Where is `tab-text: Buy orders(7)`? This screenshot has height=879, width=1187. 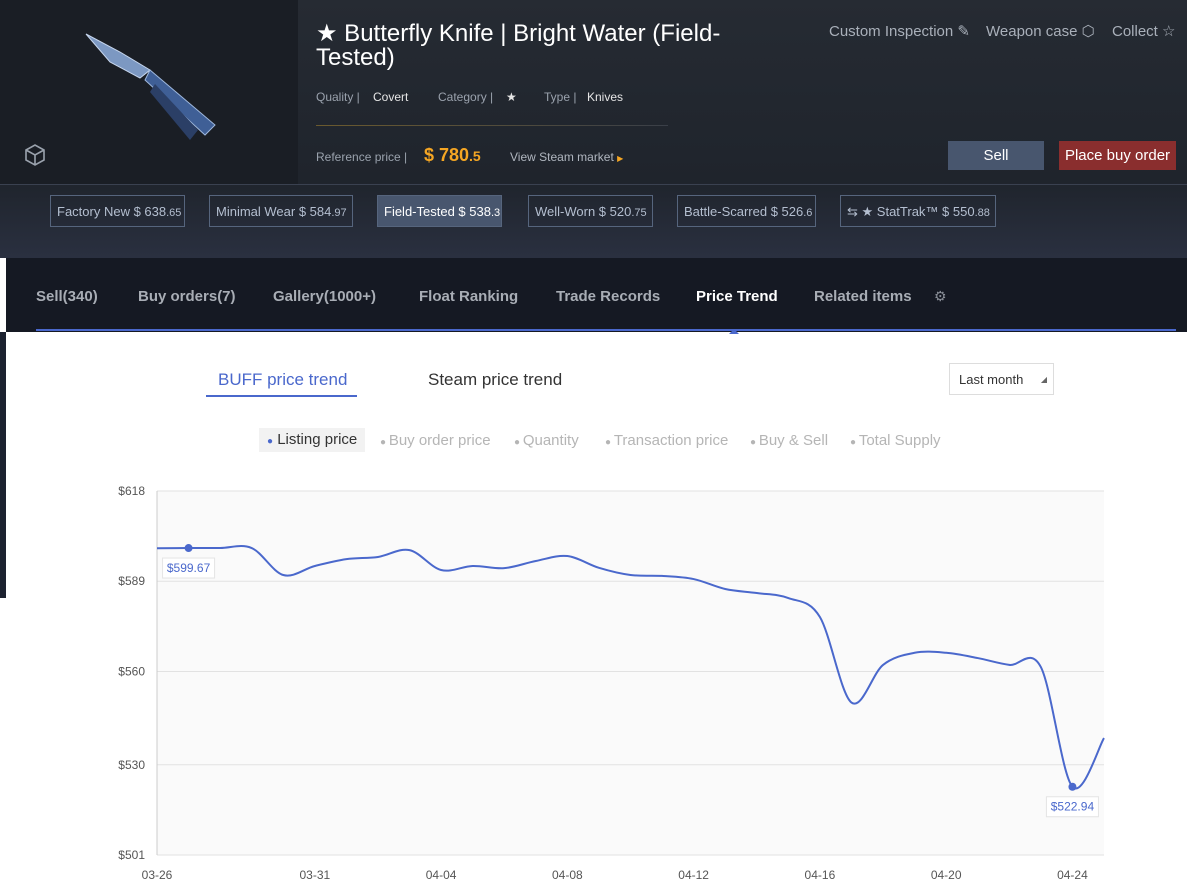
tab-text: Buy orders(7) is located at coordinates (187, 296).